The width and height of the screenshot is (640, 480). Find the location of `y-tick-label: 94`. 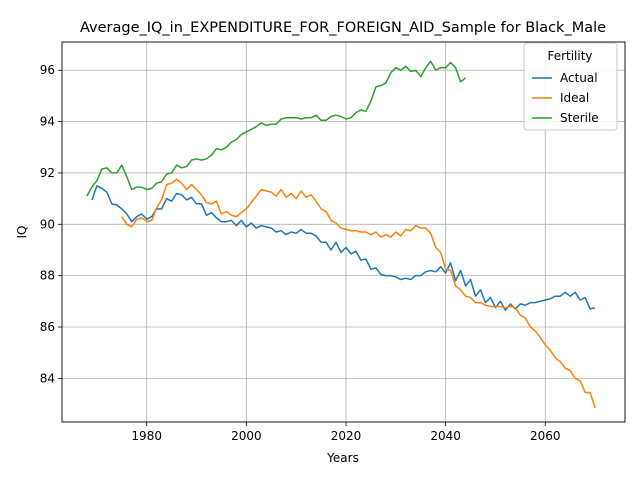

y-tick-label: 94 is located at coordinates (47, 122).